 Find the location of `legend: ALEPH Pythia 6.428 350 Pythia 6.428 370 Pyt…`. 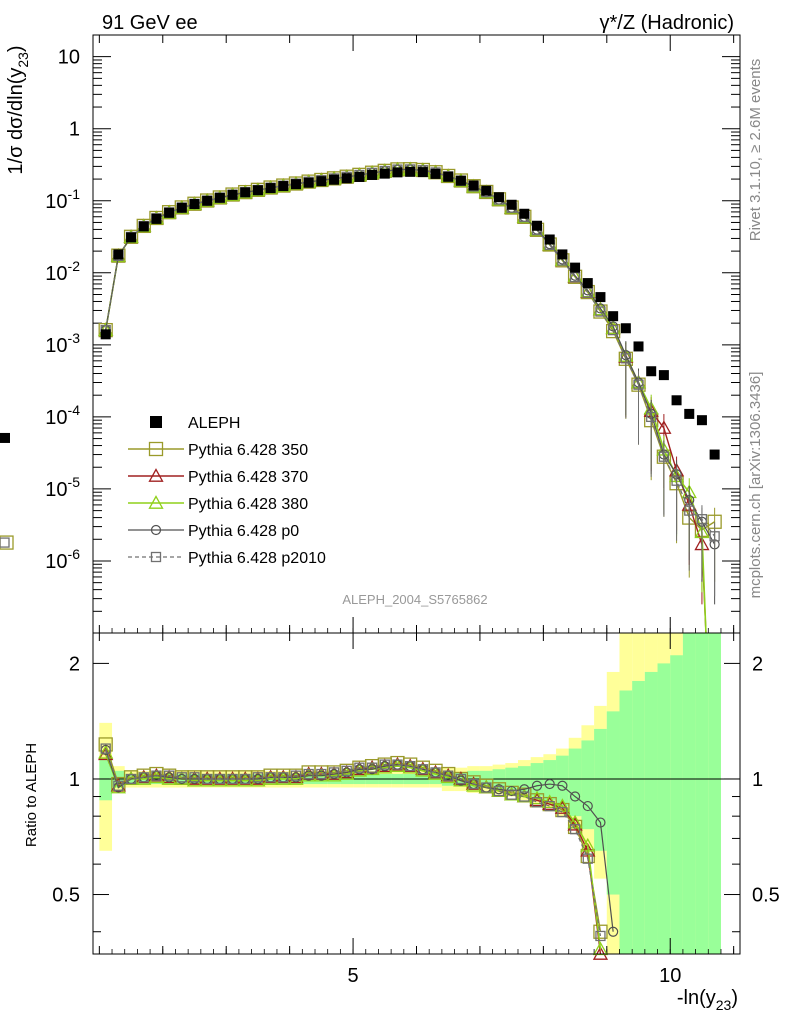

legend: ALEPH Pythia 6.428 350 Pythia 6.428 370 Pyt… is located at coordinates (227, 491).